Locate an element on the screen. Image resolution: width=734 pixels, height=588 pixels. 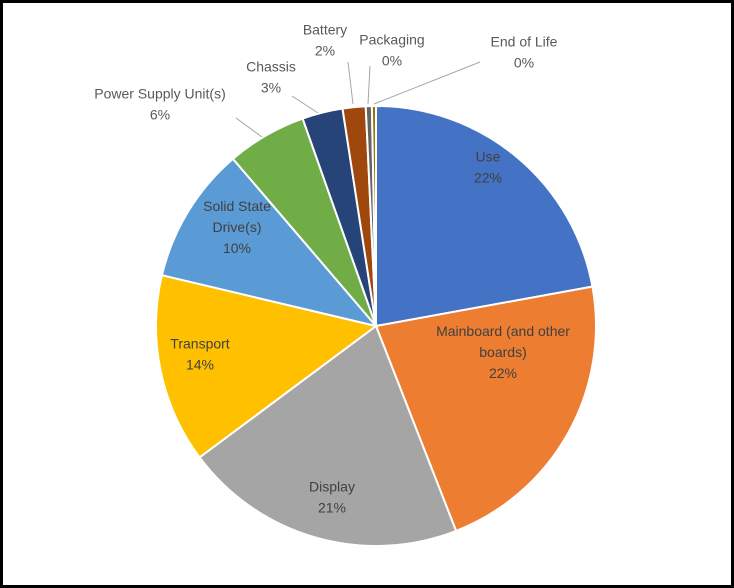
data-label: Power Supply Unit(s) 6% is located at coordinates (160, 104).